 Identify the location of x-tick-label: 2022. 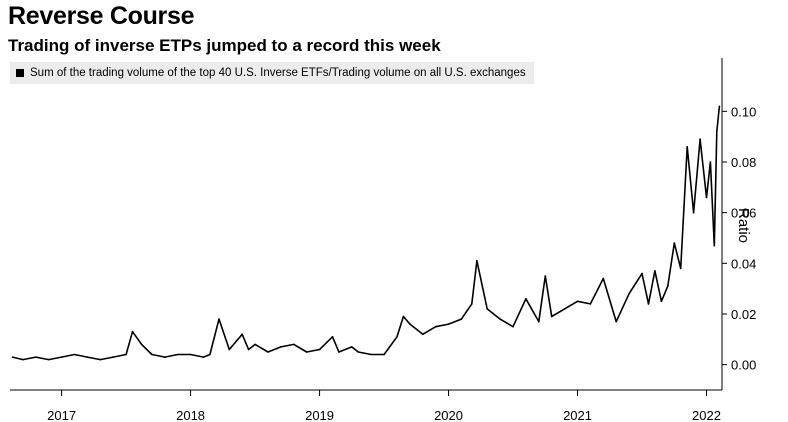
(706, 415).